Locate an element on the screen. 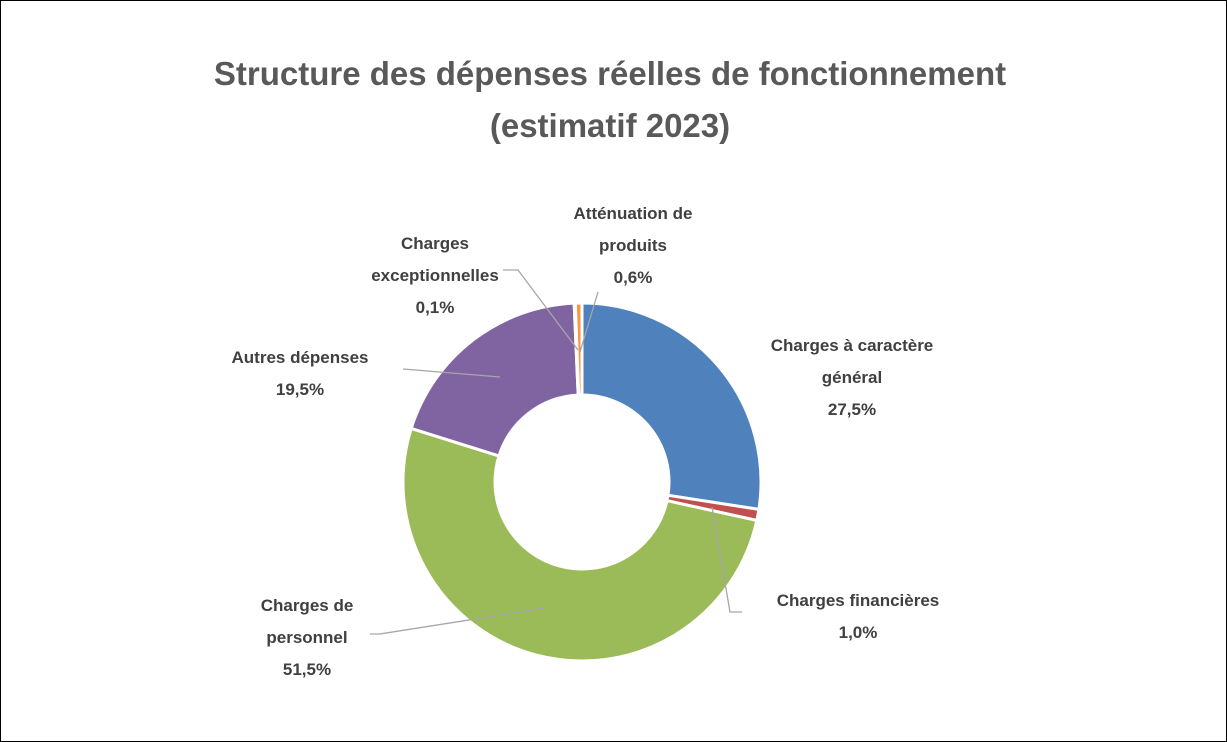 The height and width of the screenshot is (742, 1227). category-name: Charges exceptionnelles is located at coordinates (435, 259).